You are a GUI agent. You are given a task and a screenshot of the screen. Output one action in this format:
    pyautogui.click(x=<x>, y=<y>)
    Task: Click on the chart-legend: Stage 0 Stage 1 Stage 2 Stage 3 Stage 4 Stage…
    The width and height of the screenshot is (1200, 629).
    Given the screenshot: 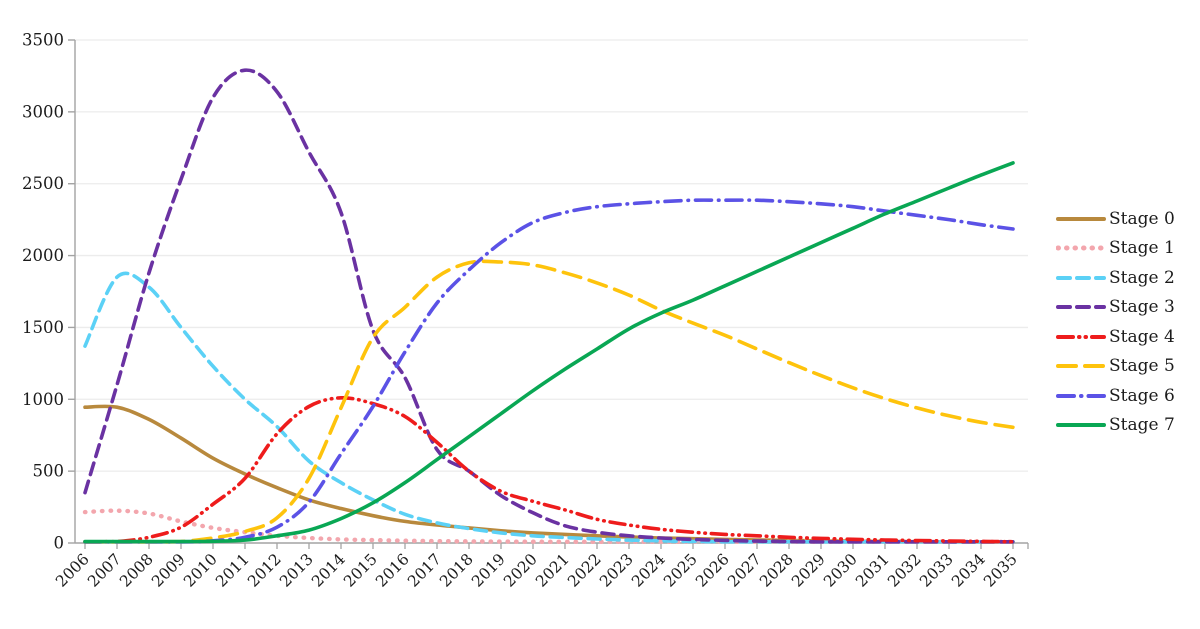 What is the action you would take?
    pyautogui.click(x=1115, y=322)
    